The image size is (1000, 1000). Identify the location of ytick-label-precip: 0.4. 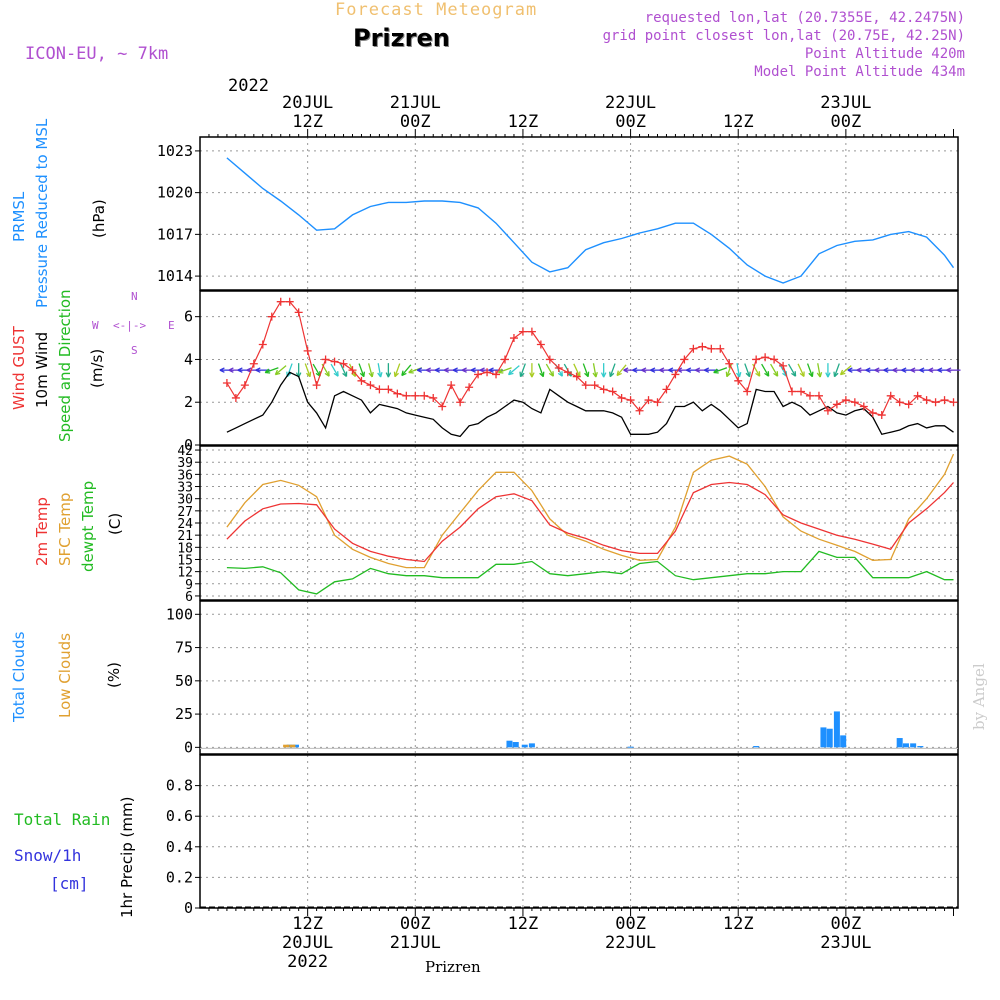
(179, 847).